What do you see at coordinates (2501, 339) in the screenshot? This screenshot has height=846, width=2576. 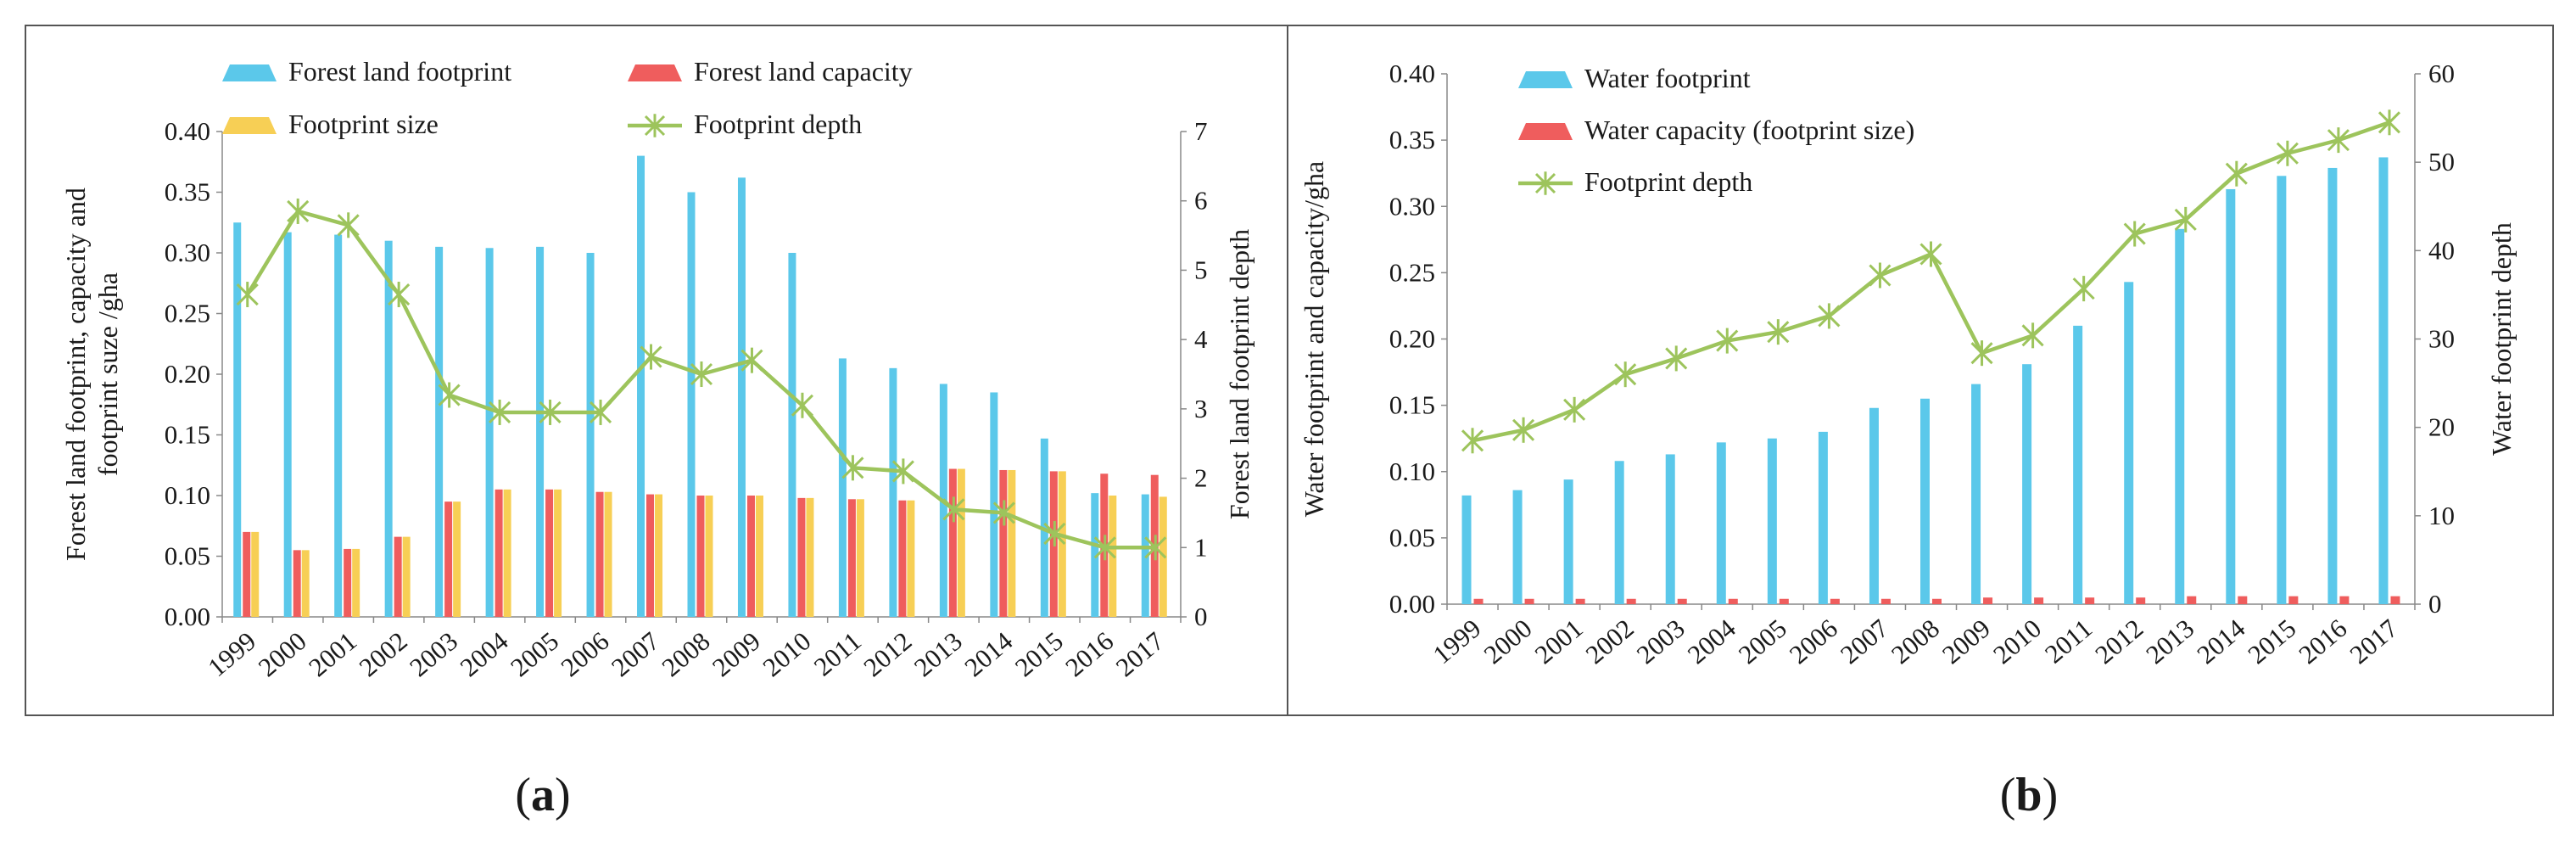 I see `y2-axis-title: Water footprint depth` at bounding box center [2501, 339].